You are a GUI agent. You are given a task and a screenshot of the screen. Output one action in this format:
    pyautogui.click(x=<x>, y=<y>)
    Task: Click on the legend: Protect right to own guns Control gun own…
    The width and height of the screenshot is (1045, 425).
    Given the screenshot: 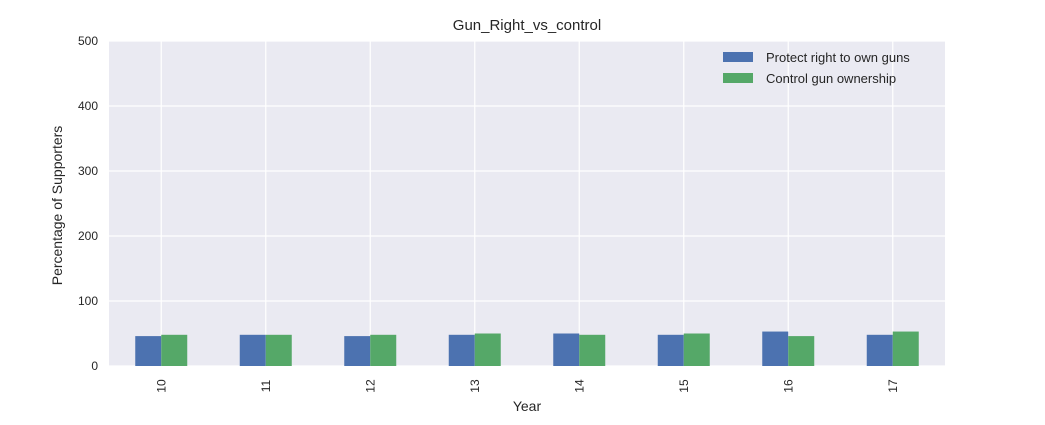 What is the action you would take?
    pyautogui.click(x=816, y=68)
    